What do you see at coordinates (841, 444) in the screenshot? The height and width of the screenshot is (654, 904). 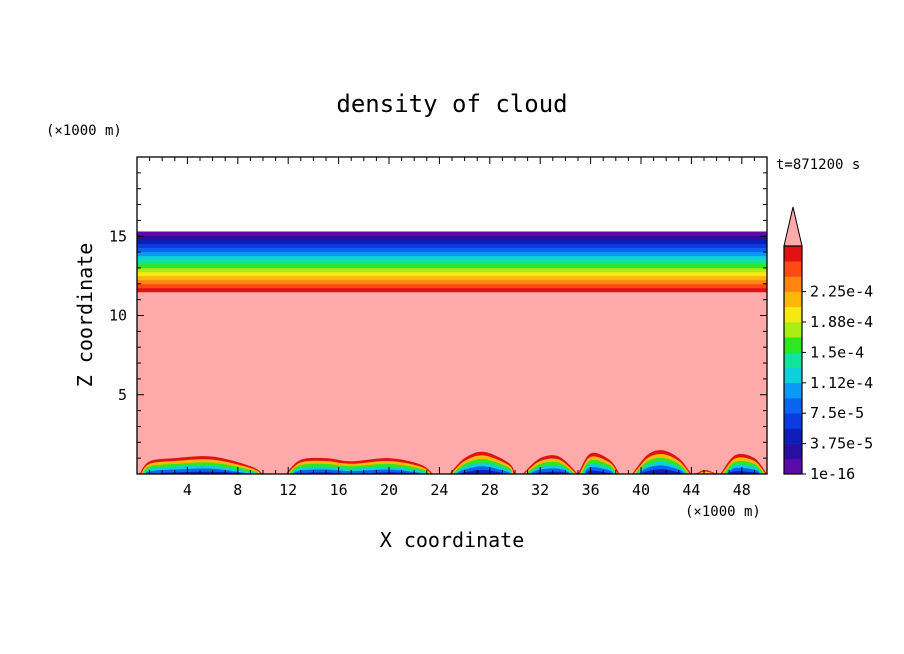 I see `colorbar-label: 3.75e-5` at bounding box center [841, 444].